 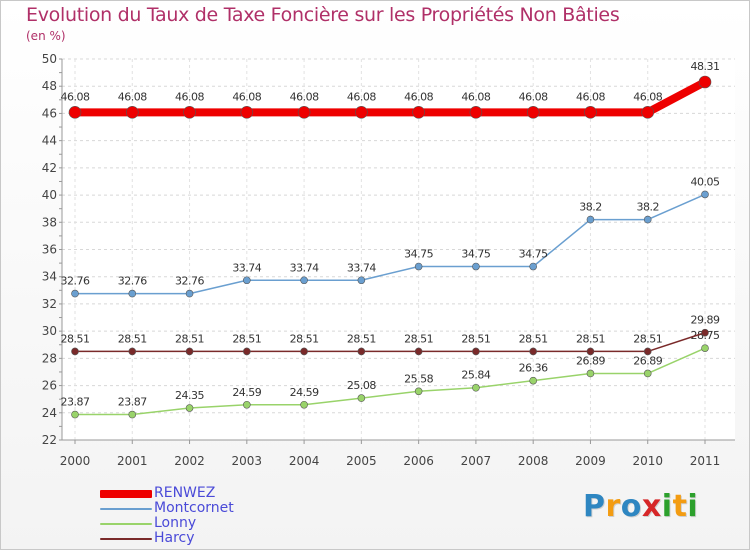 What do you see at coordinates (132, 461) in the screenshot?
I see `x-tick-label: 2001` at bounding box center [132, 461].